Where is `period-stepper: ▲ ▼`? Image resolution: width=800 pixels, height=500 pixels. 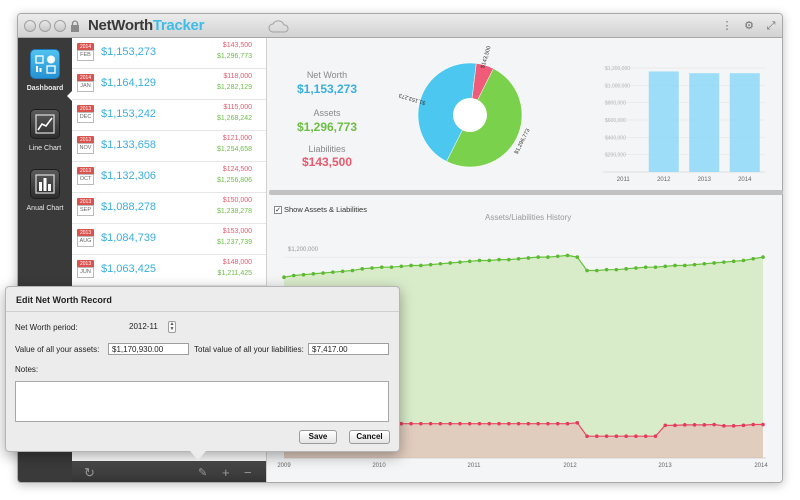
period-stepper: ▲ ▼ is located at coordinates (172, 327).